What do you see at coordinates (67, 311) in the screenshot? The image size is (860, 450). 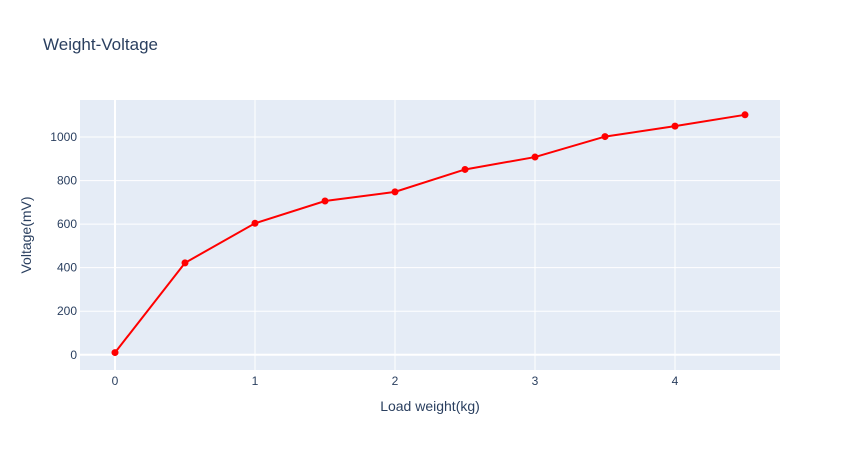 I see `y-tick-label: 200` at bounding box center [67, 311].